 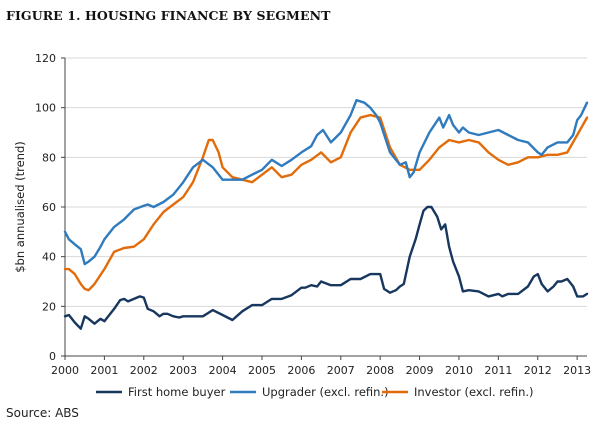 I want to click on x-tick-label: 2012, so click(x=538, y=370).